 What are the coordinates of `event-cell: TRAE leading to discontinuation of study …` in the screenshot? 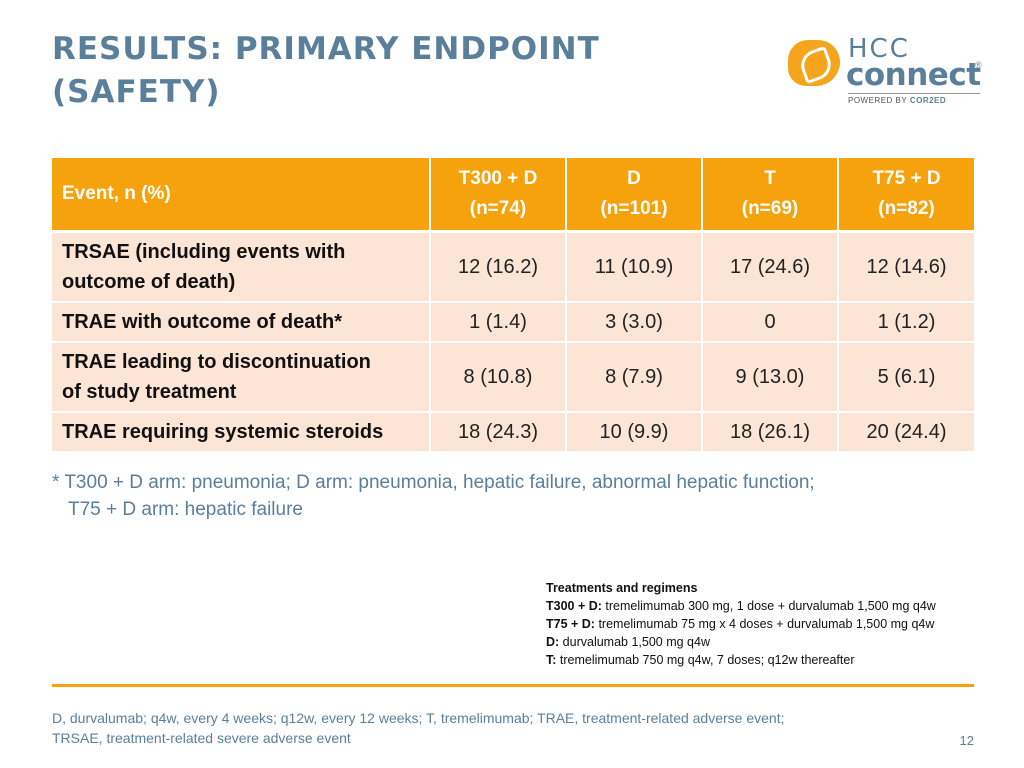 It's located at (241, 377).